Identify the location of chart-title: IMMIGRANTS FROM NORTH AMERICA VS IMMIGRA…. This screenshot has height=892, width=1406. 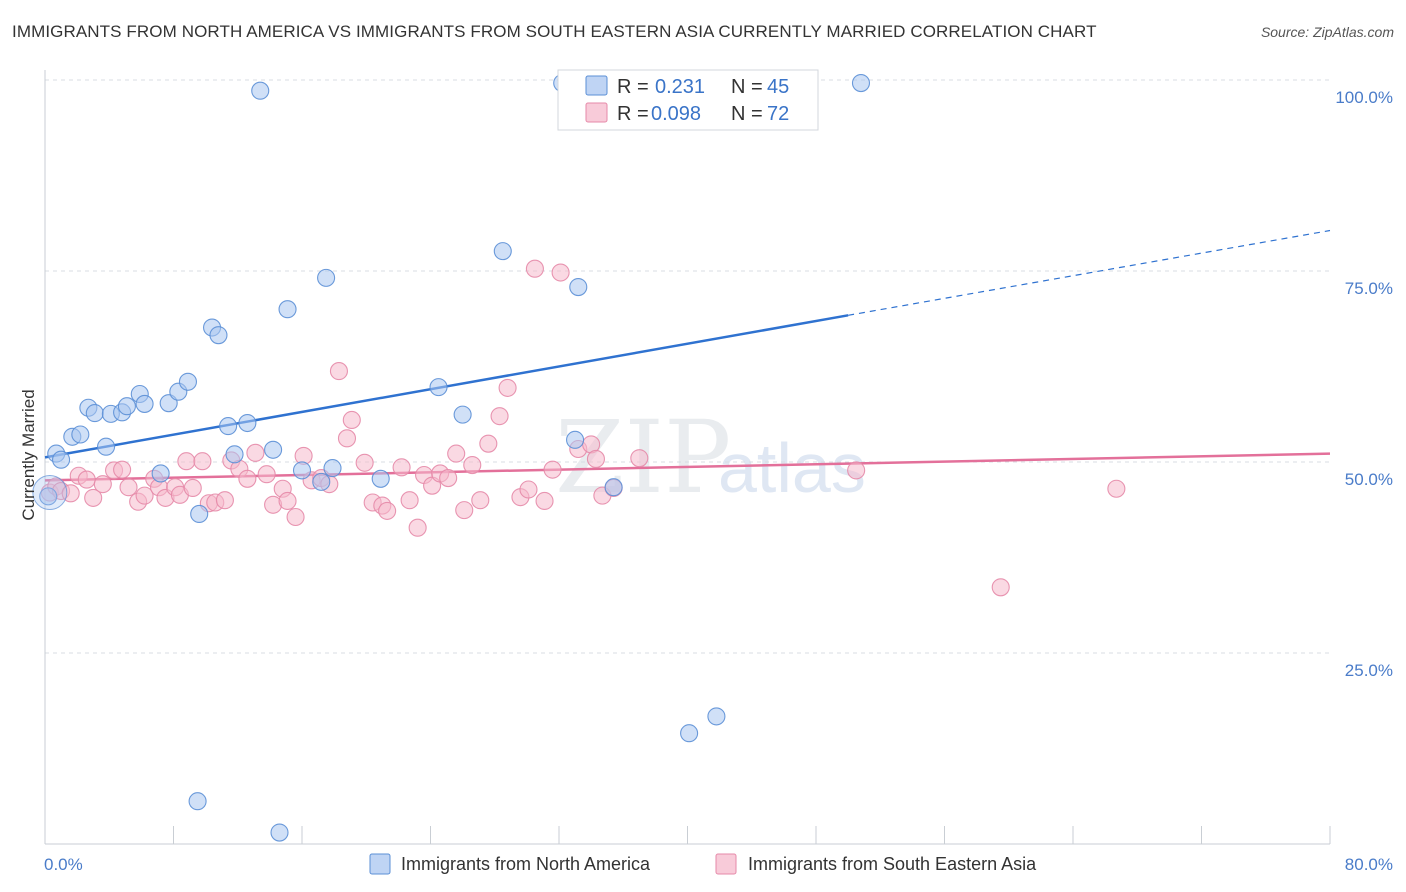
(554, 31).